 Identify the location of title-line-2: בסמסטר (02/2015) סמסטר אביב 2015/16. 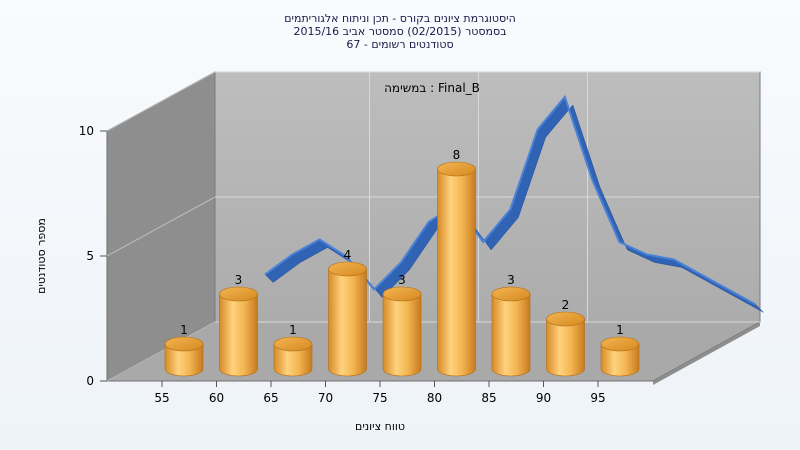
(399, 31).